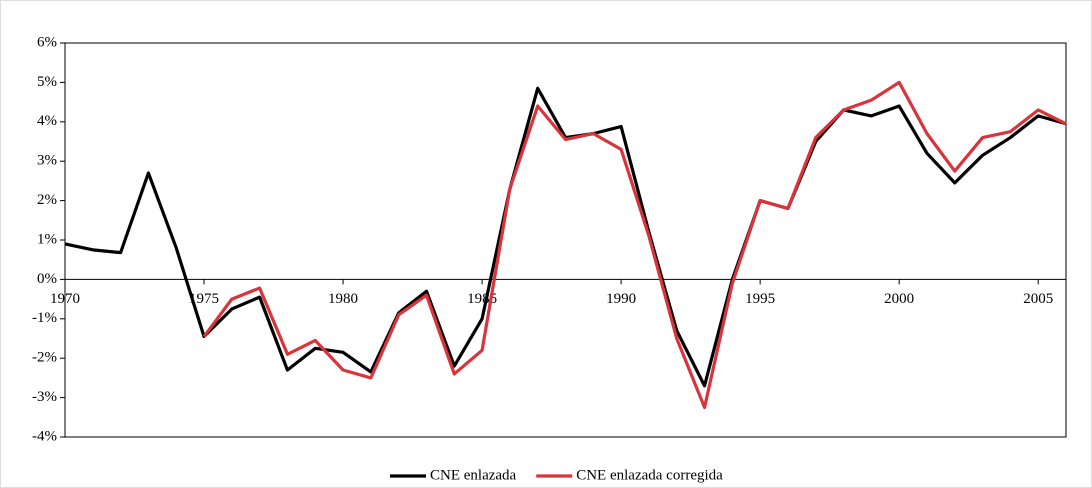 The image size is (1092, 488). What do you see at coordinates (1038, 299) in the screenshot?
I see `x-tick-label: 2005` at bounding box center [1038, 299].